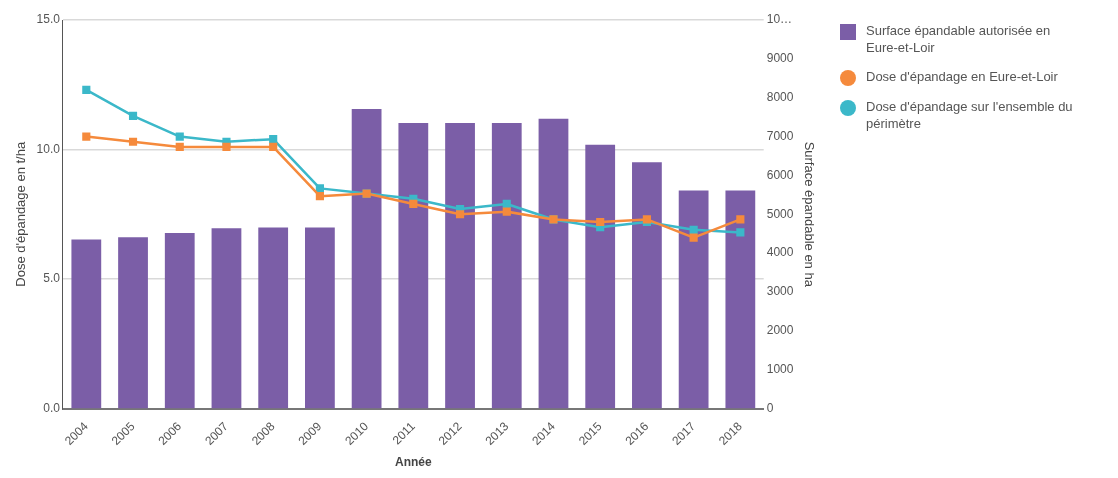  Describe the element at coordinates (780, 330) in the screenshot. I see `y2-tick-label: 2000` at that location.